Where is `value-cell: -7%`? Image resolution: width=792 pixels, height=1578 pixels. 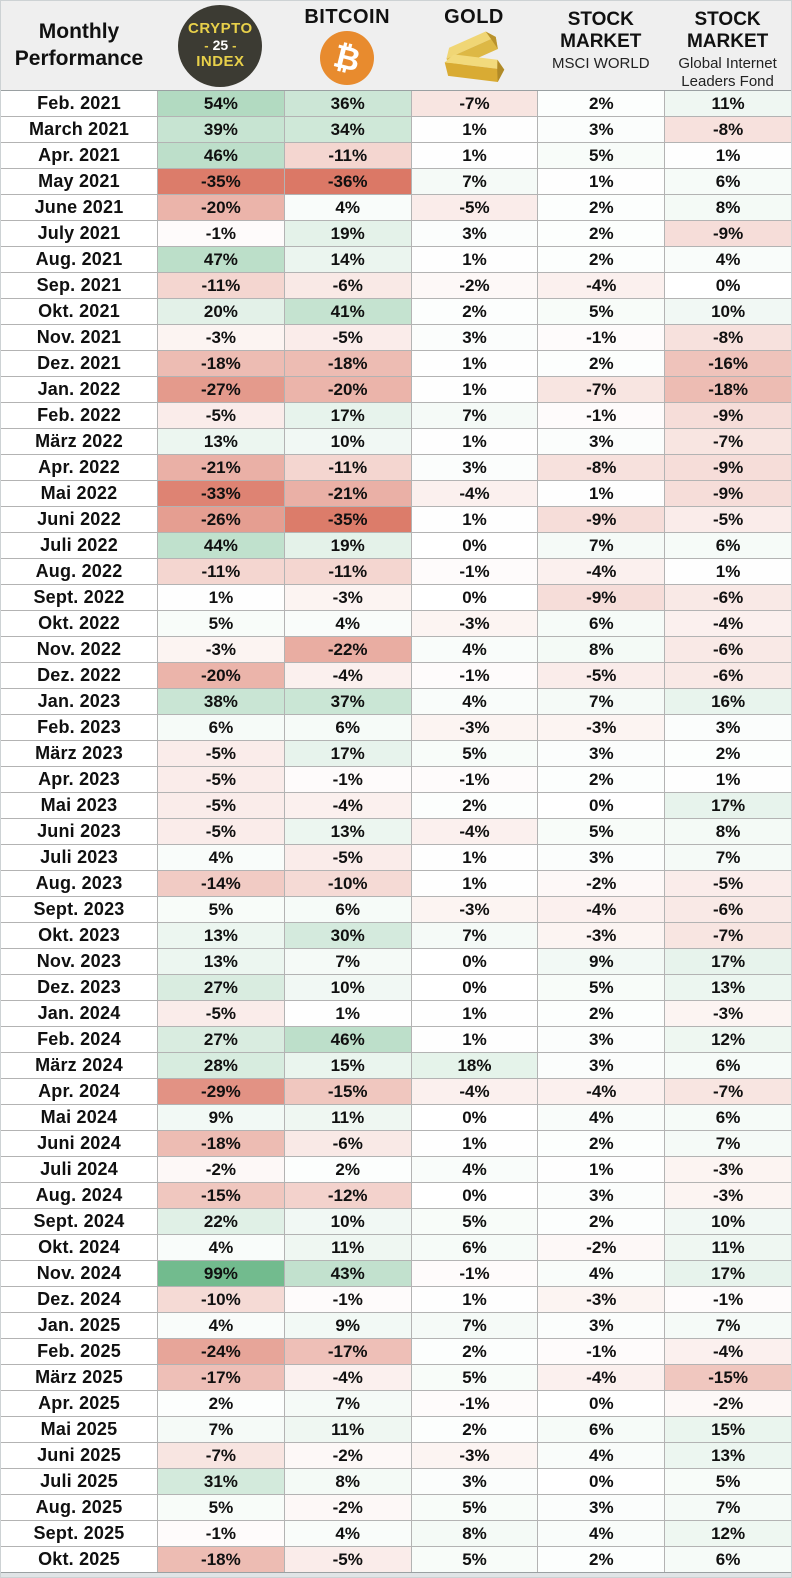
value-cell: -7% is located at coordinates (474, 103).